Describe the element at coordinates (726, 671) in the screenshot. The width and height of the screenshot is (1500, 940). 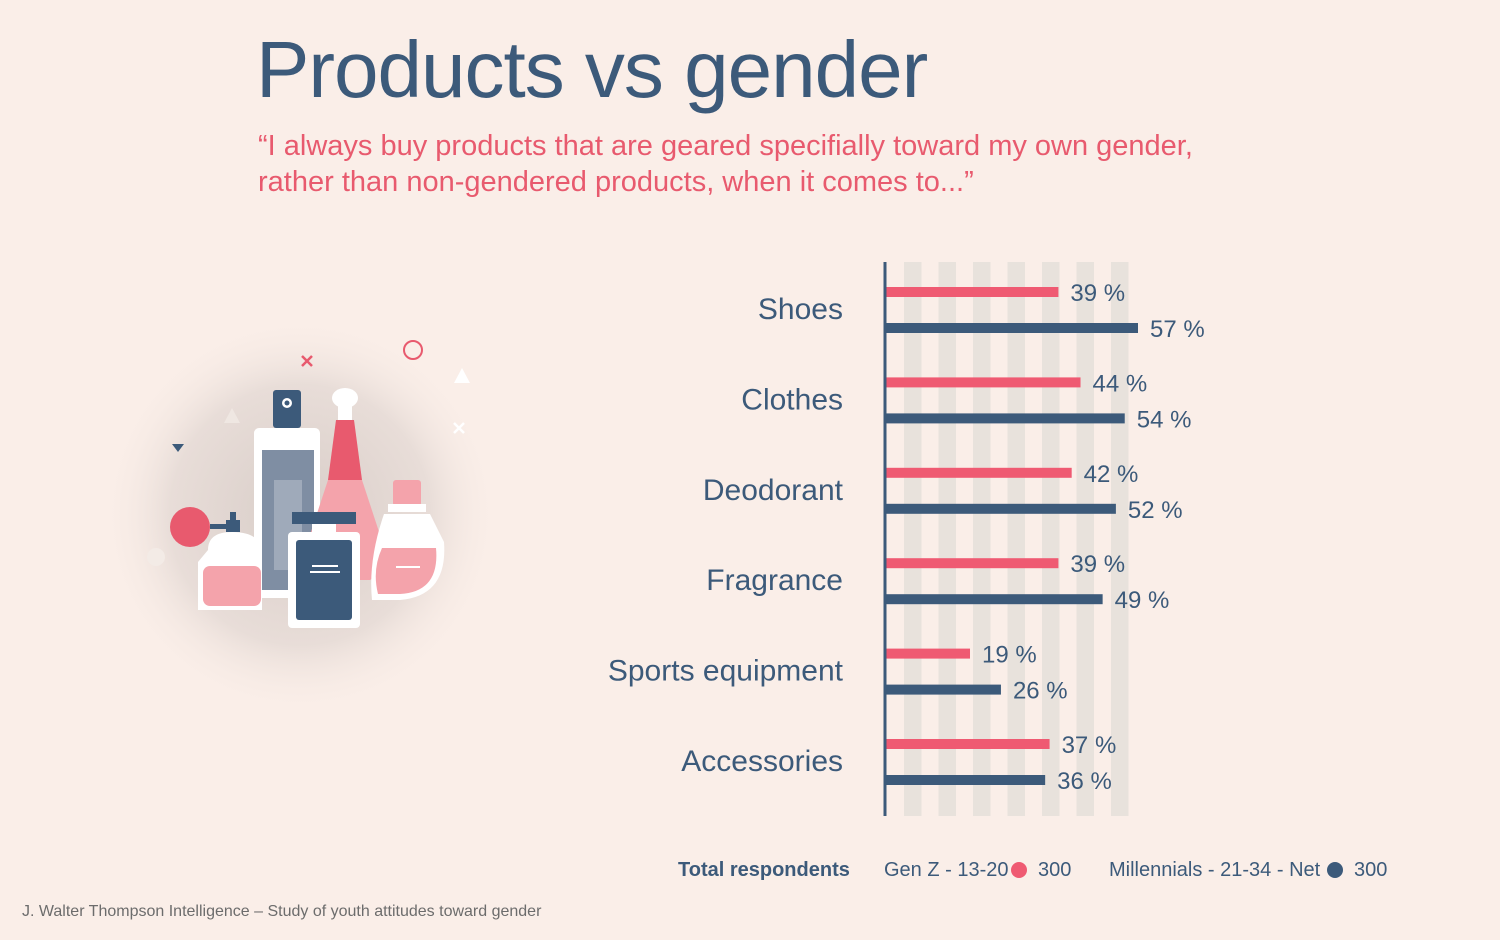
I see `category-label: Sports equipment` at that location.